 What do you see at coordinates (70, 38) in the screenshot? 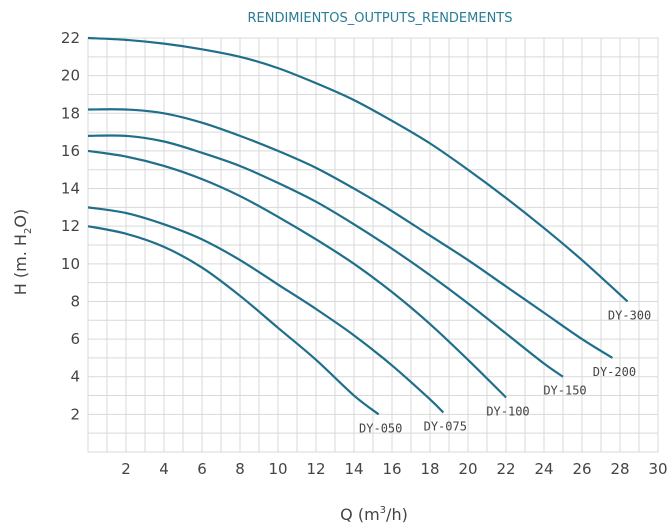
I see `y-tick-label: 22` at bounding box center [70, 38].